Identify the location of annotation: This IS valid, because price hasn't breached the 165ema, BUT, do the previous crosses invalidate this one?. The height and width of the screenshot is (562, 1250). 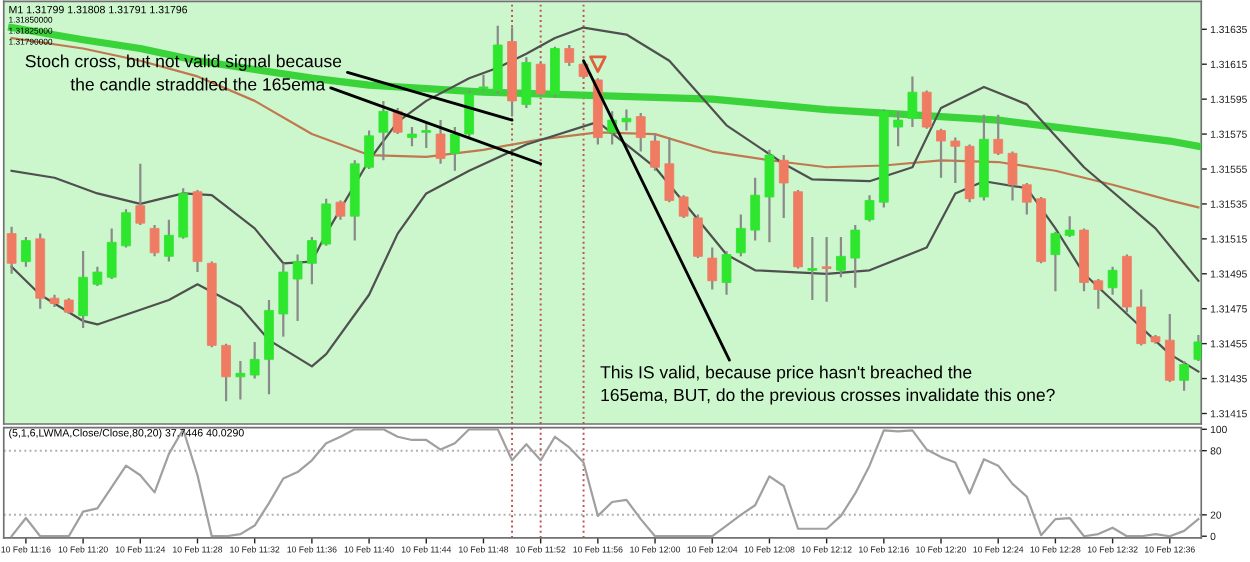
(827, 385).